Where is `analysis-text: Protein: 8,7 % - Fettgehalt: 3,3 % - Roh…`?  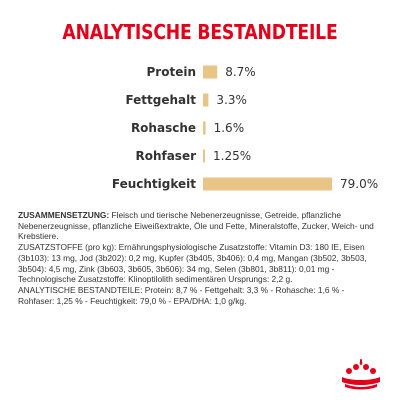 analysis-text: Protein: 8,7 % - Fettgehalt: 3,3 % - Roh… is located at coordinates (181, 295).